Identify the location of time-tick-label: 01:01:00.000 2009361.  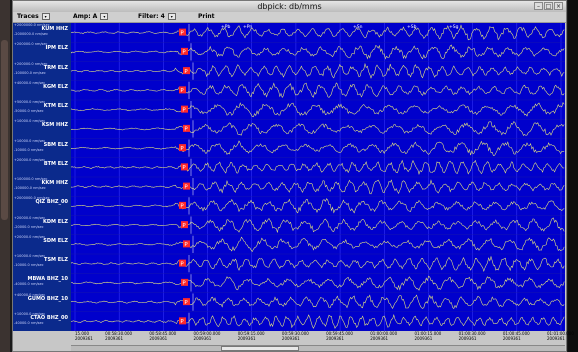
(560, 336).